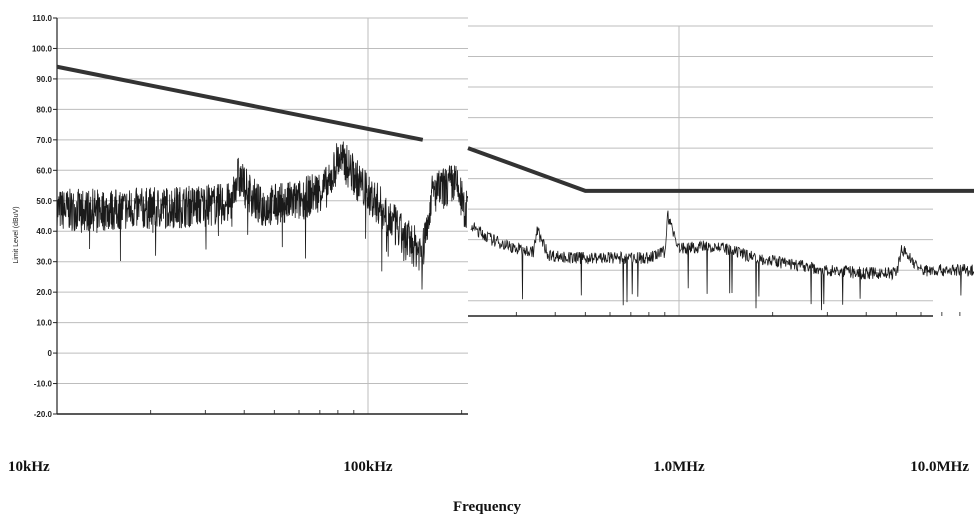  I want to click on y-tick-label: 50.0, so click(44, 201).